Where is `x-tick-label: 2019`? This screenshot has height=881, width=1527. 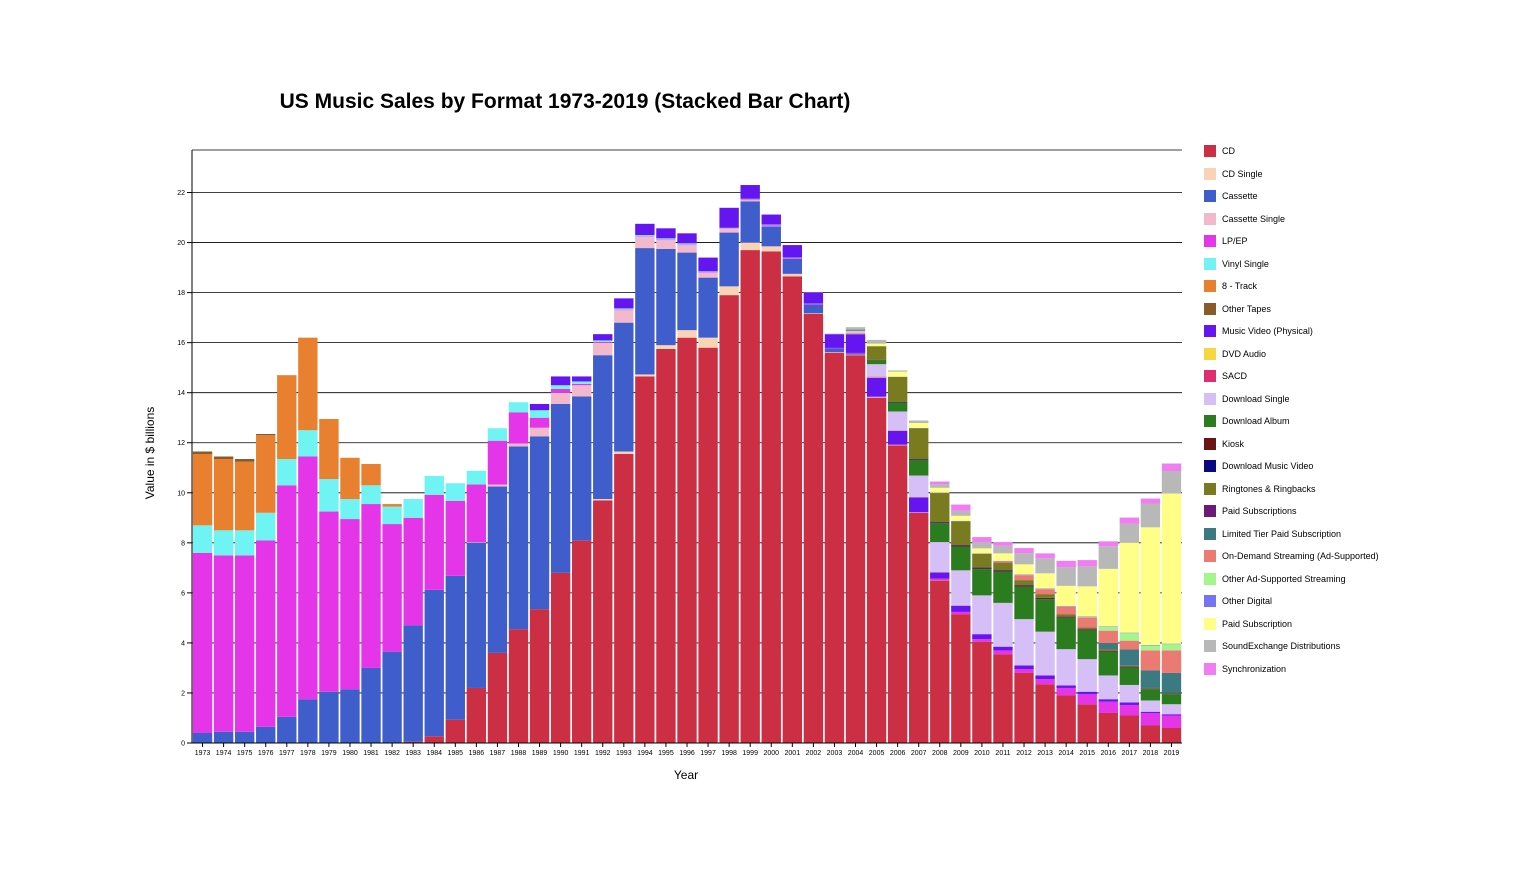
x-tick-label: 2019 is located at coordinates (1172, 753).